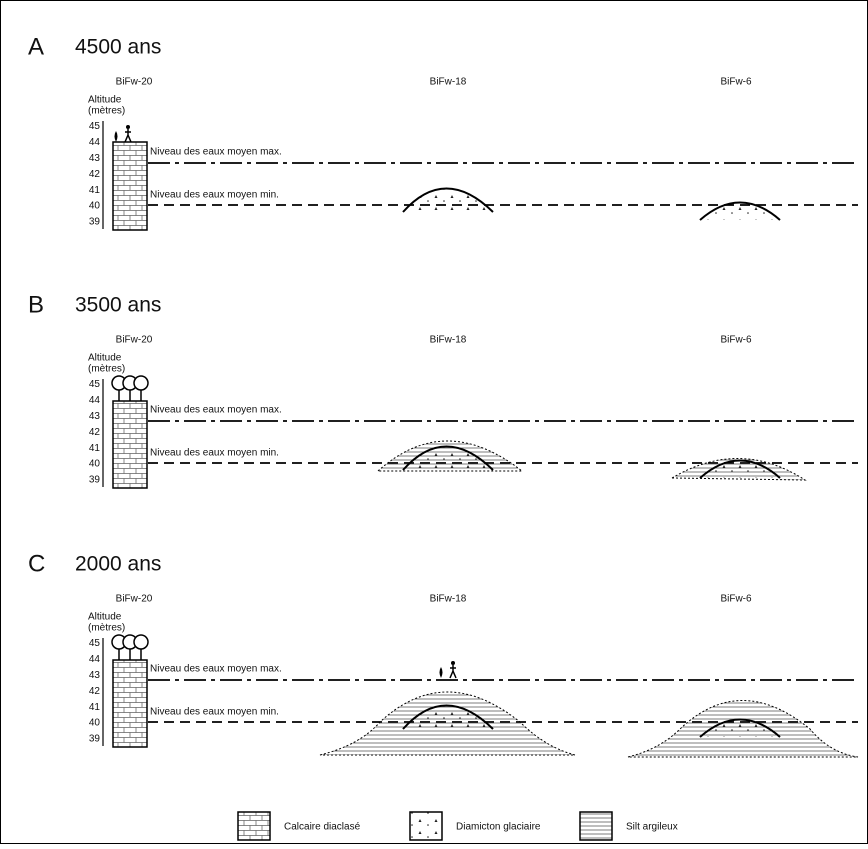 The image size is (868, 849). I want to click on legend-label: Silt argileux, so click(652, 827).